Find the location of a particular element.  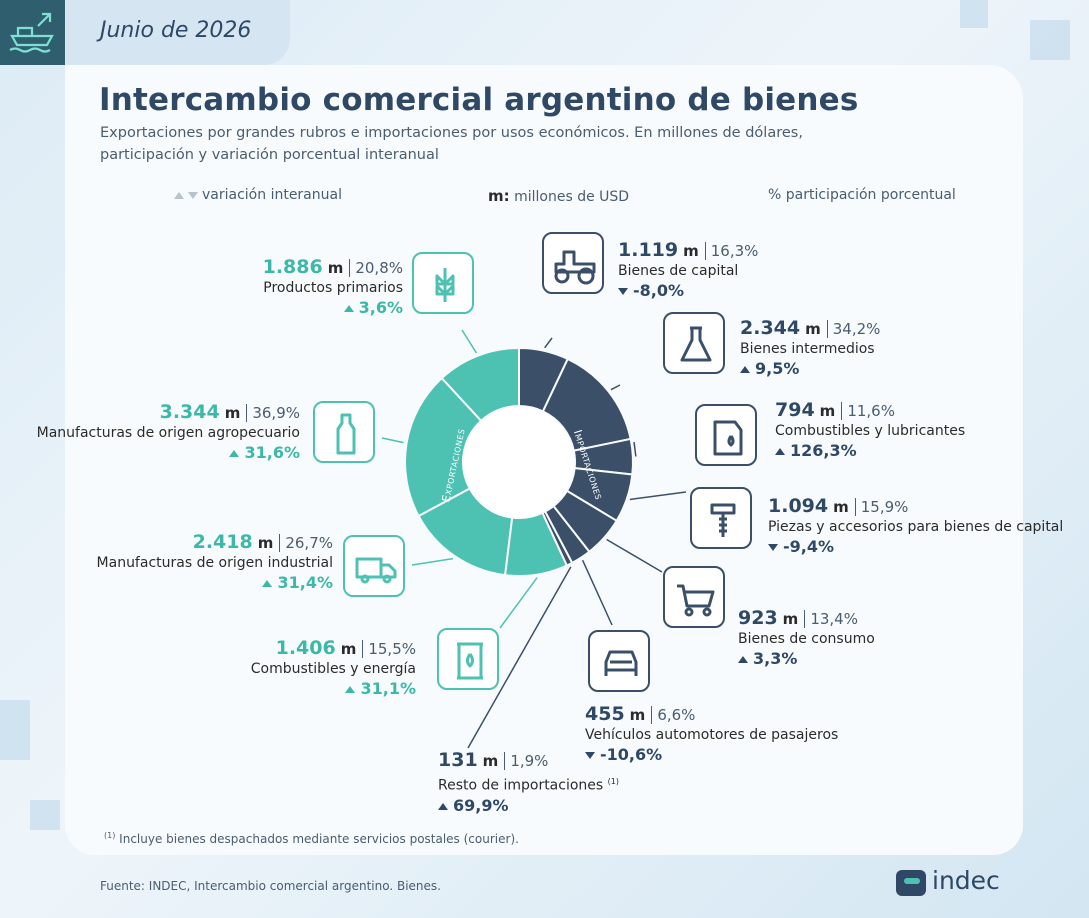

share: 11,6% is located at coordinates (868, 411).